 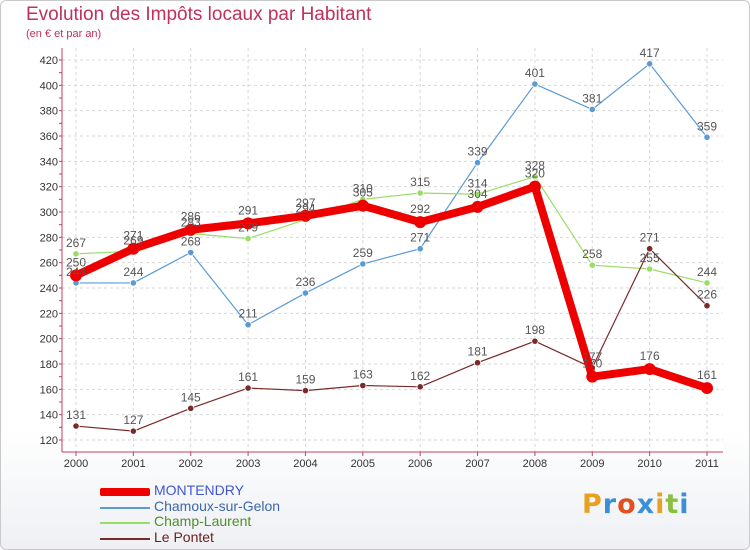 What do you see at coordinates (610, 504) in the screenshot?
I see `logo-letter: r` at bounding box center [610, 504].